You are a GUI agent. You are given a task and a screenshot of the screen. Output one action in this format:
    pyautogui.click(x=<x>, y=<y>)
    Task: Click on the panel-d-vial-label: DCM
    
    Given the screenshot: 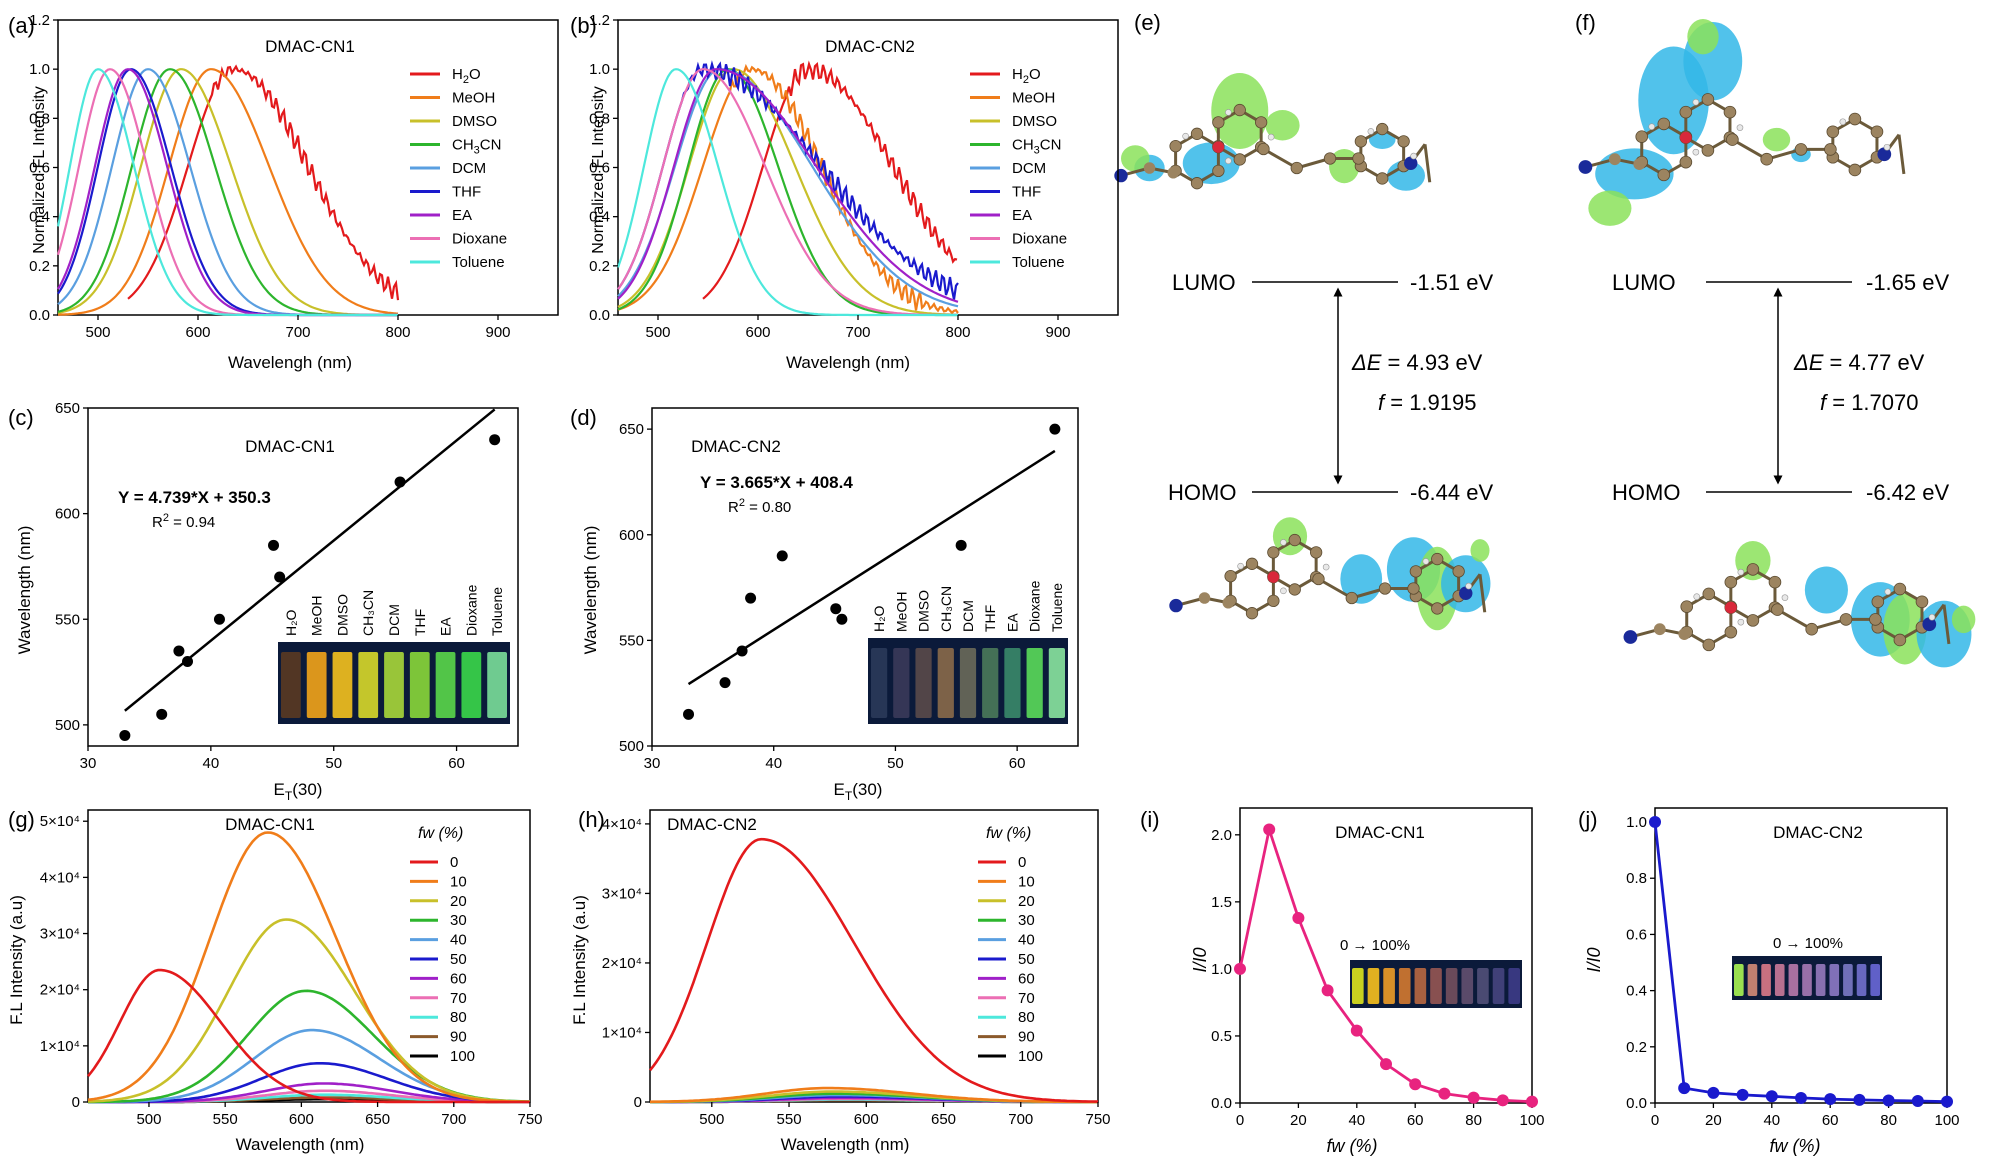 What is the action you would take?
    pyautogui.click(x=968, y=616)
    